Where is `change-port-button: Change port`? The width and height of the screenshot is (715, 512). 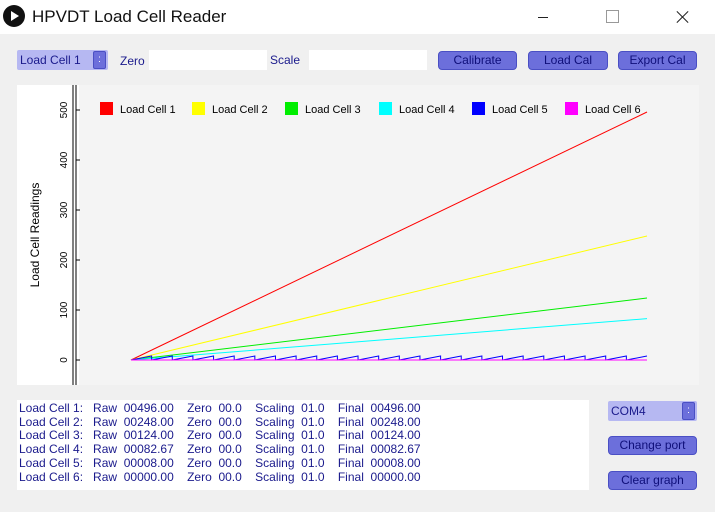 change-port-button: Change port is located at coordinates (652, 445).